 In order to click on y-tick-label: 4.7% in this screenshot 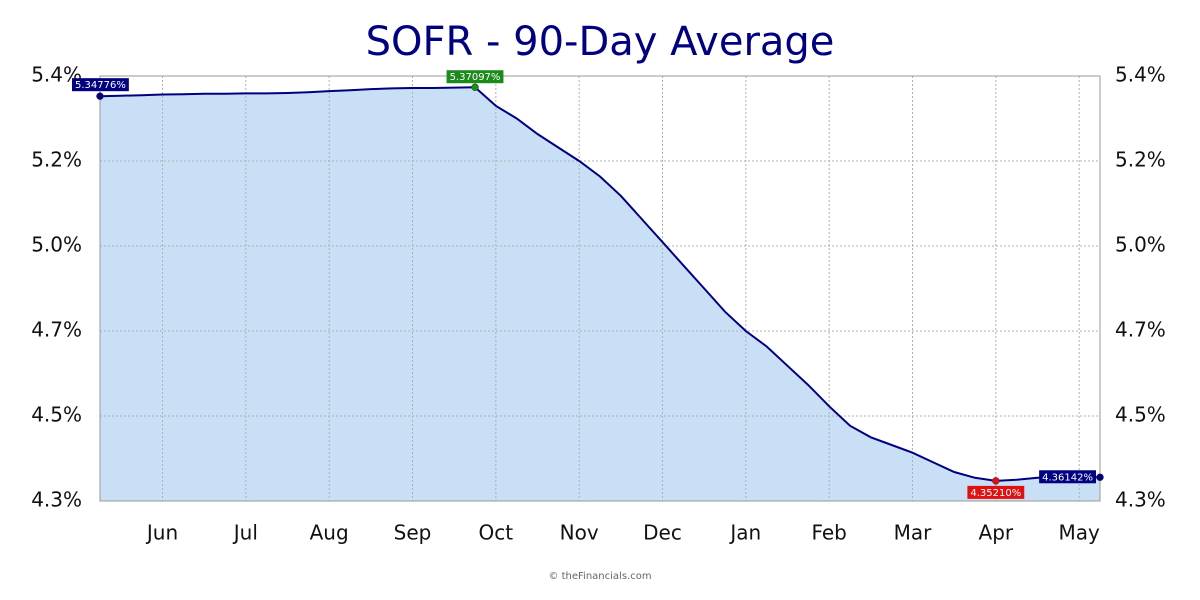, I will do `click(56, 330)`.